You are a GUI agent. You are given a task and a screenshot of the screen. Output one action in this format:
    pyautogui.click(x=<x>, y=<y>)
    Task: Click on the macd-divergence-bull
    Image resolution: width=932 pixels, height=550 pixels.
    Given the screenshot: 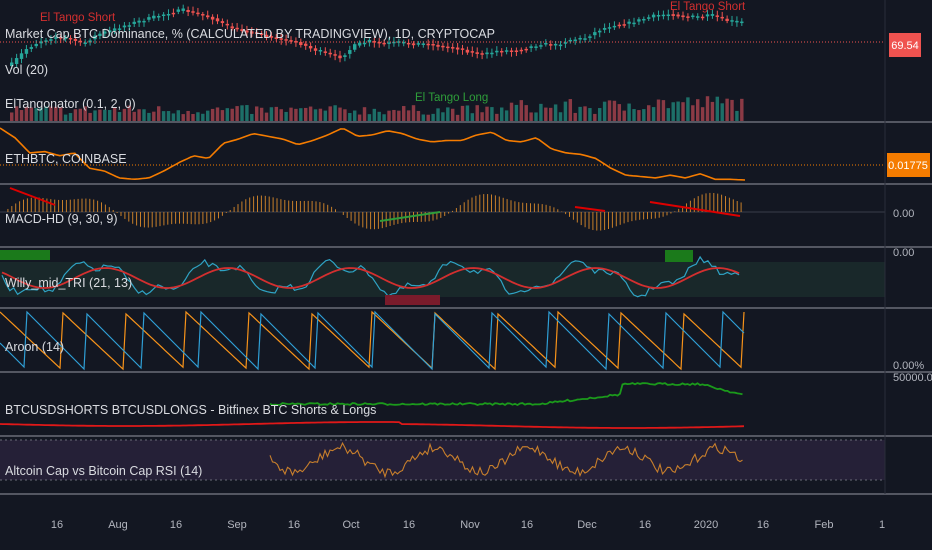 What is the action you would take?
    pyautogui.click(x=410, y=216)
    